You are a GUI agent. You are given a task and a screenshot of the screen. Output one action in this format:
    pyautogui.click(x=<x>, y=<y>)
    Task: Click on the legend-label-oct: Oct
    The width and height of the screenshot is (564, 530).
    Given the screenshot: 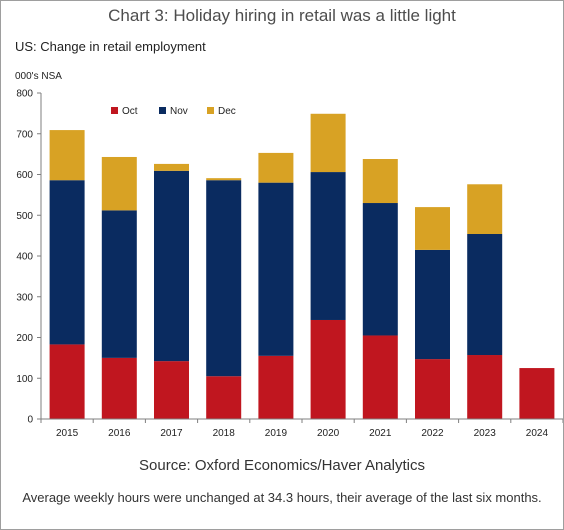 What is the action you would take?
    pyautogui.click(x=130, y=111)
    